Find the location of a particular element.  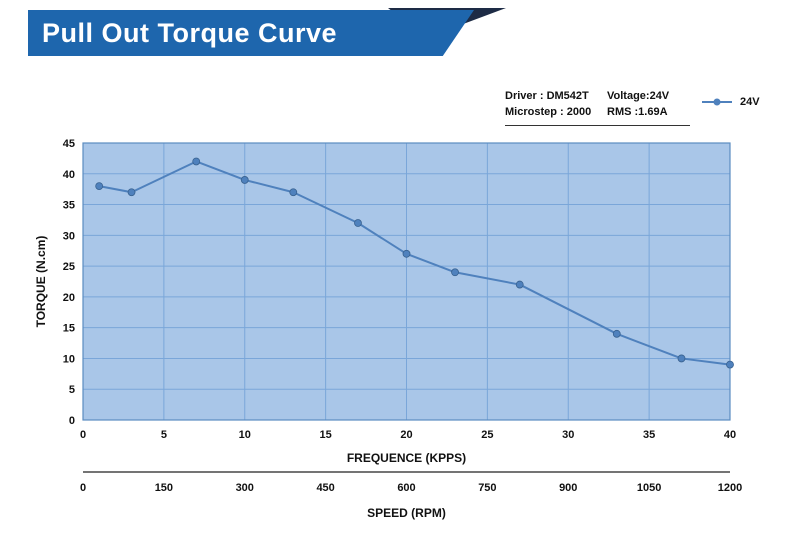

driver-info-row-1: Driver : DM542T Voltage:24V is located at coordinates (597, 96).